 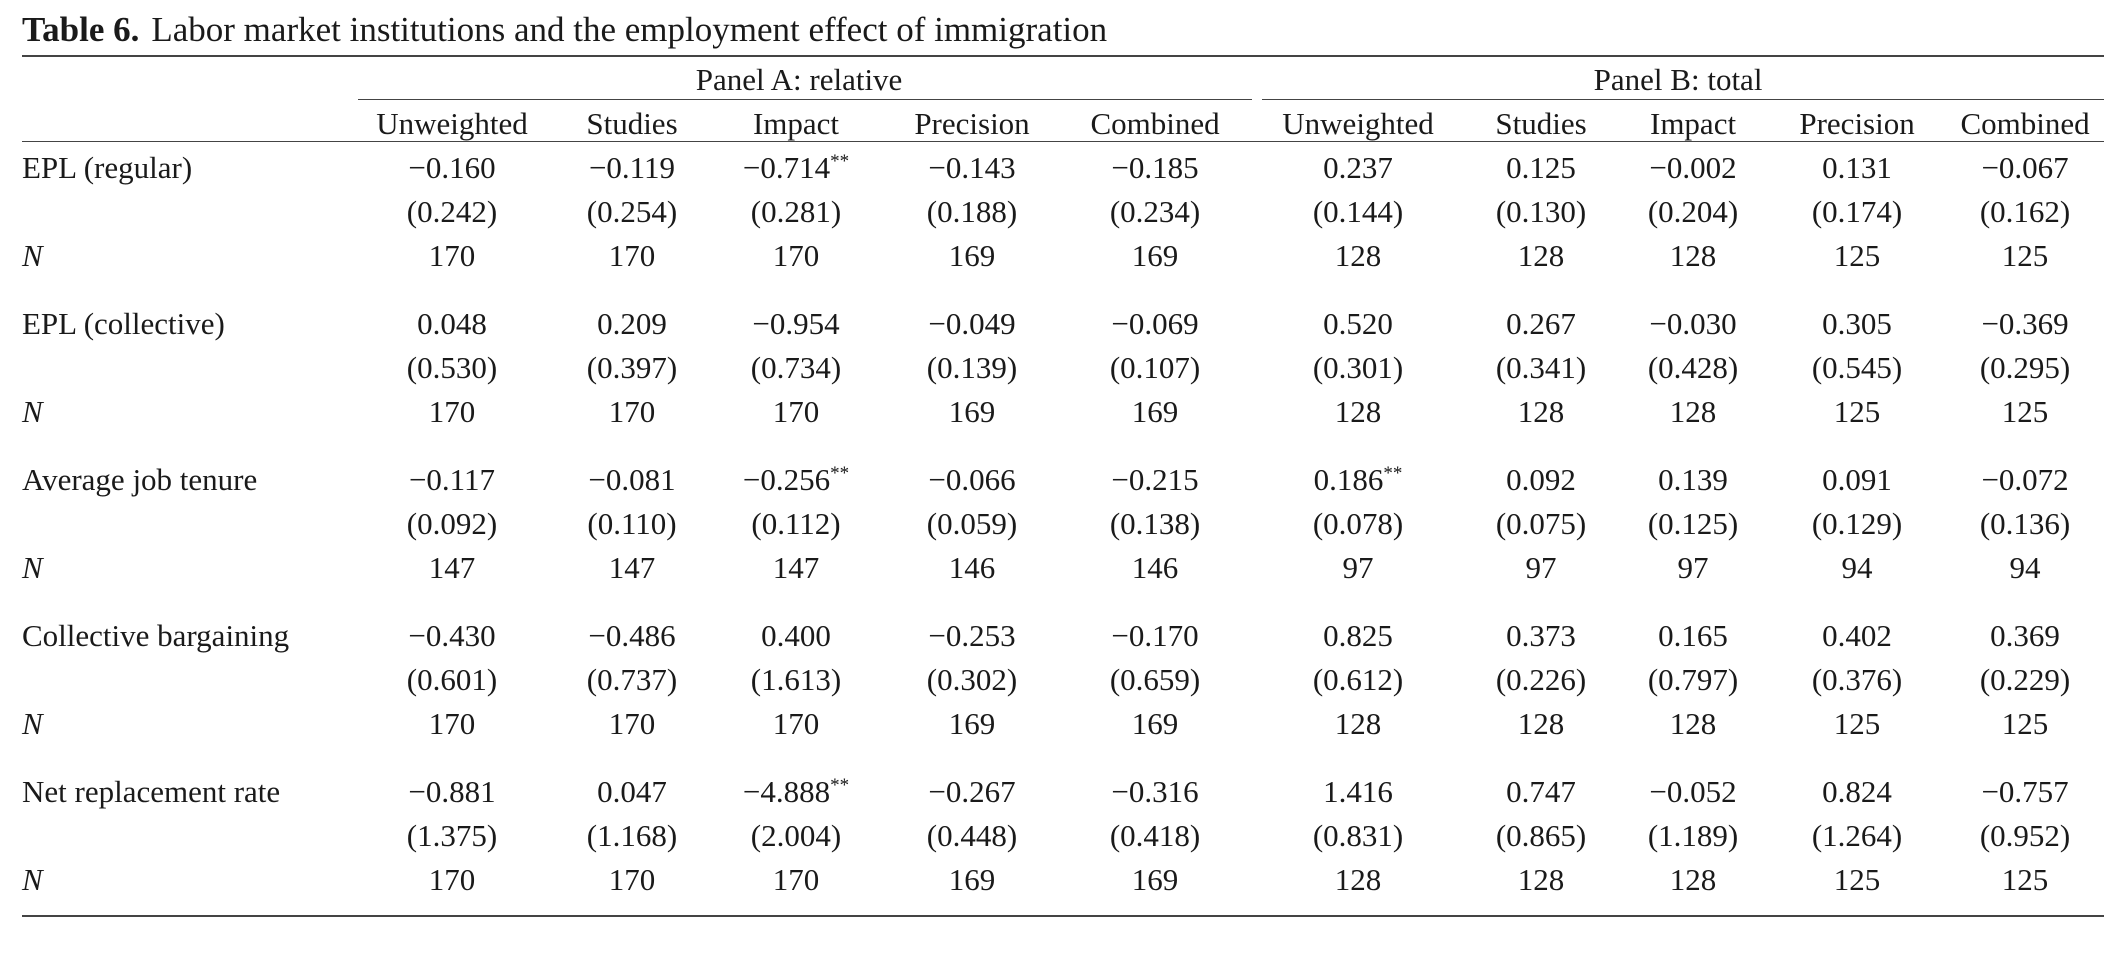 I want to click on n-cell: 97, so click(x=1358, y=567).